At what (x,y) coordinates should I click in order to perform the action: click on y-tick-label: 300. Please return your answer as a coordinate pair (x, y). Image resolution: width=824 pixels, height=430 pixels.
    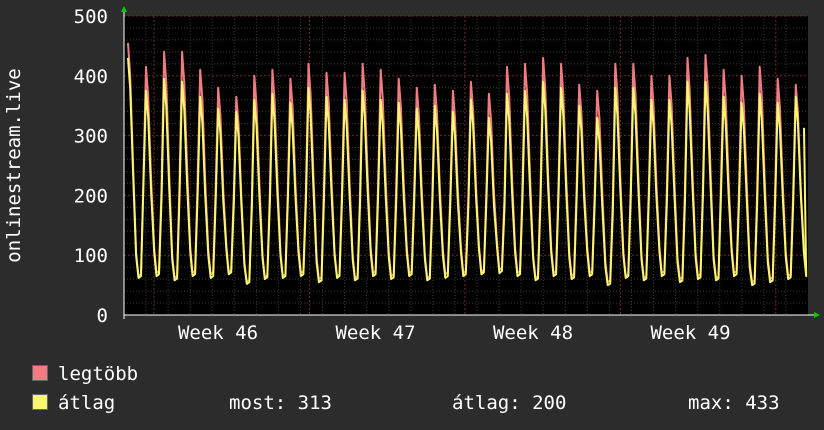
    Looking at the image, I should click on (91, 137).